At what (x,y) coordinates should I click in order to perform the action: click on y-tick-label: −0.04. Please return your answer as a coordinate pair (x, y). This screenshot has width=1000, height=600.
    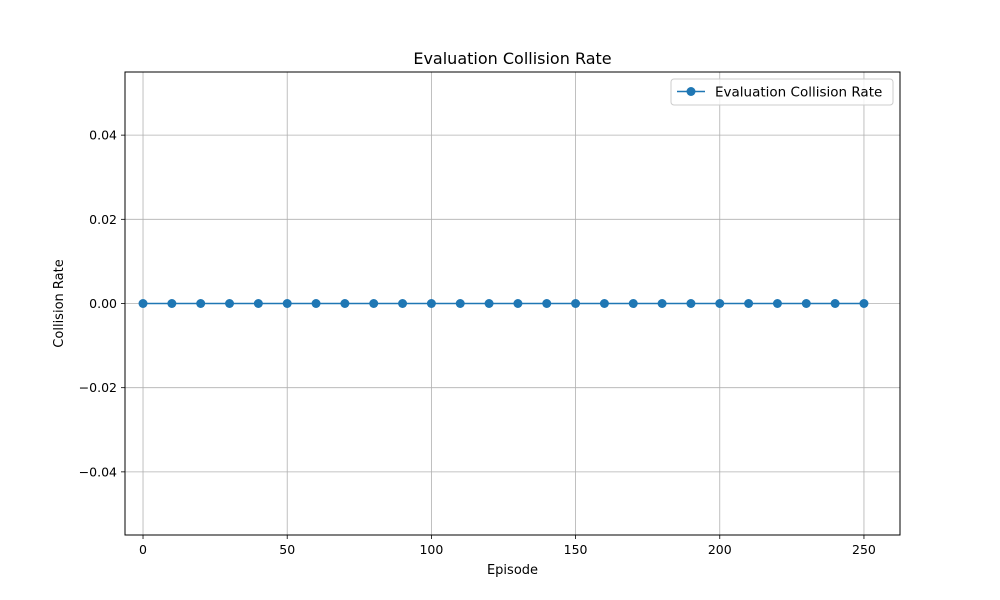
    Looking at the image, I should click on (98, 471).